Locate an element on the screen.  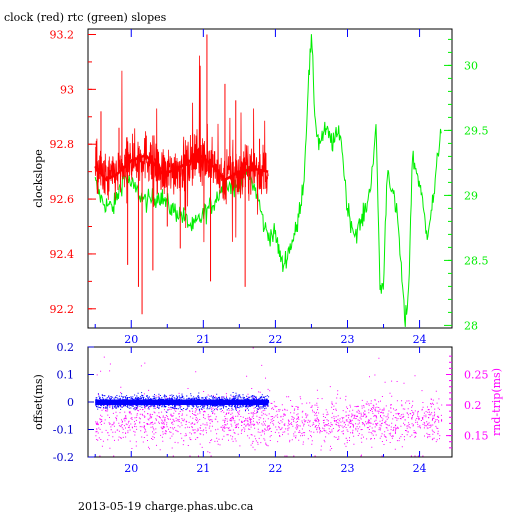
offset-band is located at coordinates (182, 402).